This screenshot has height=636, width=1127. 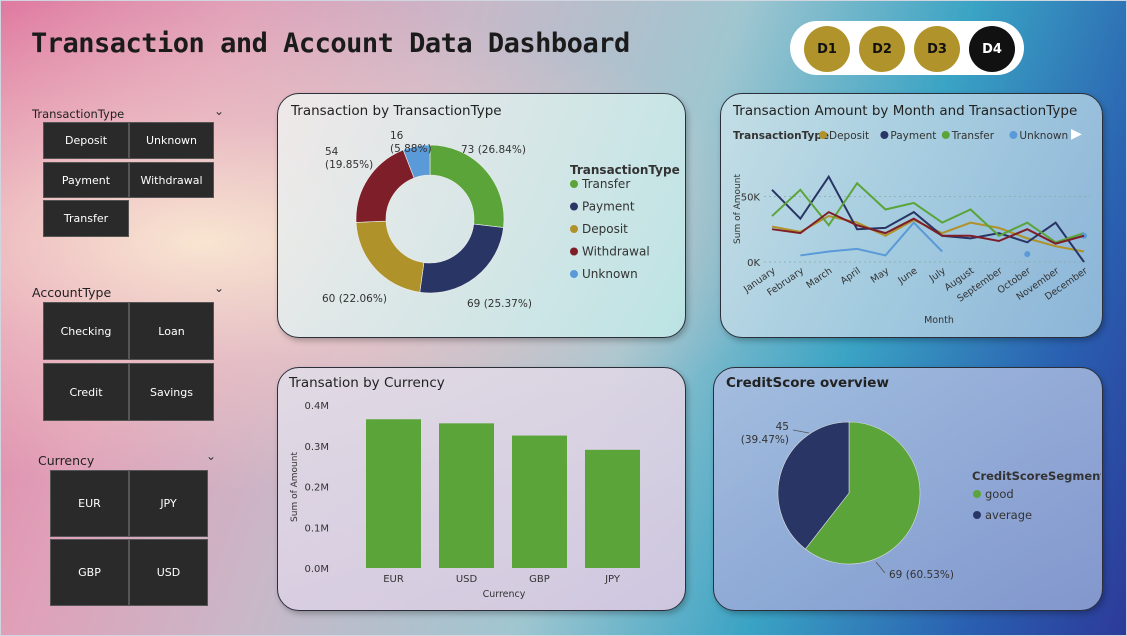 I want to click on slicer-item-deposit: Deposit, so click(x=86, y=140).